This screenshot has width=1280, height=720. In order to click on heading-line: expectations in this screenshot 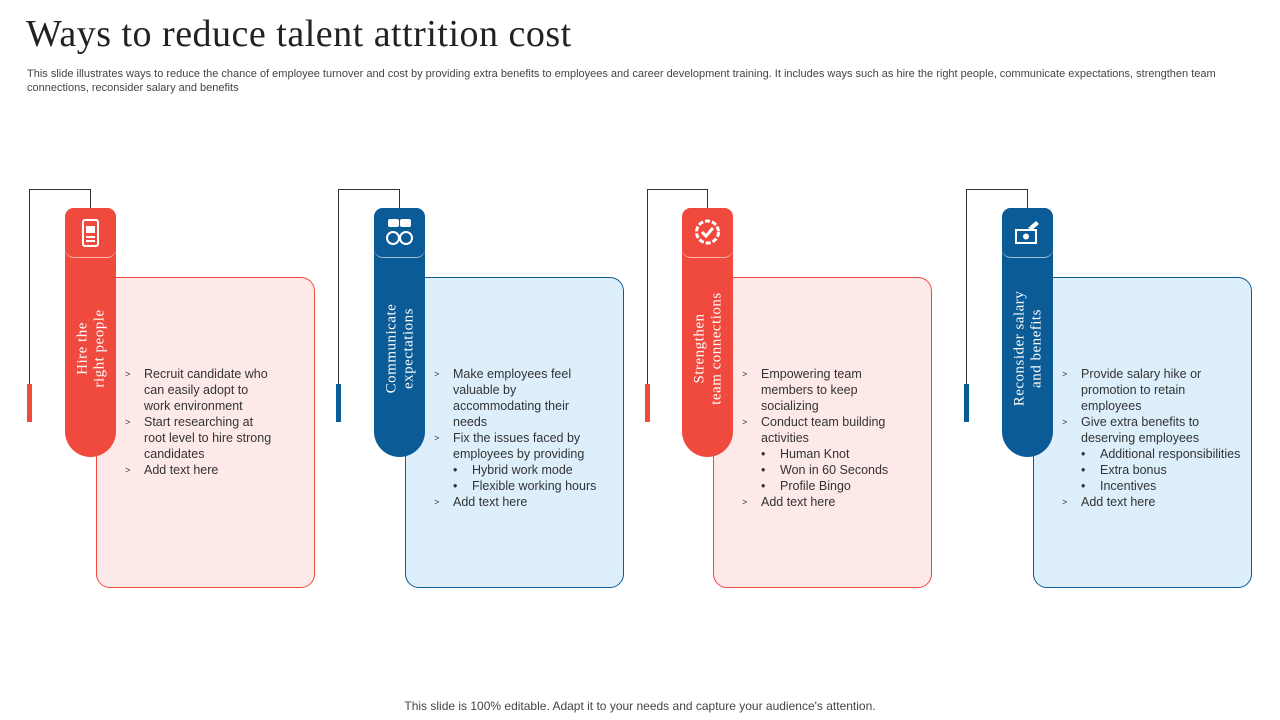, I will do `click(407, 348)`.